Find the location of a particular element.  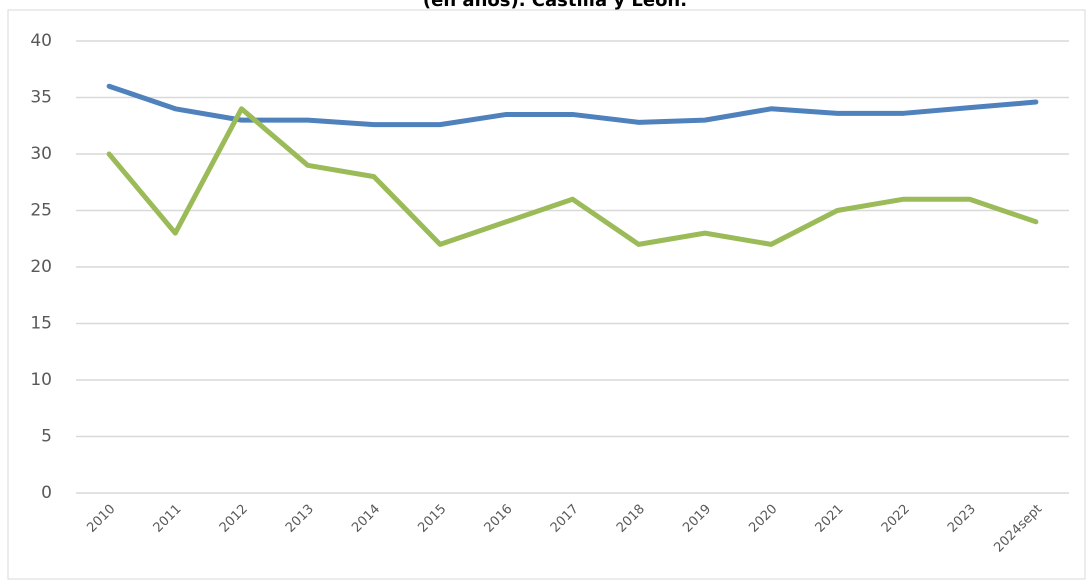

x-tick-label: 2010 is located at coordinates (101, 519).